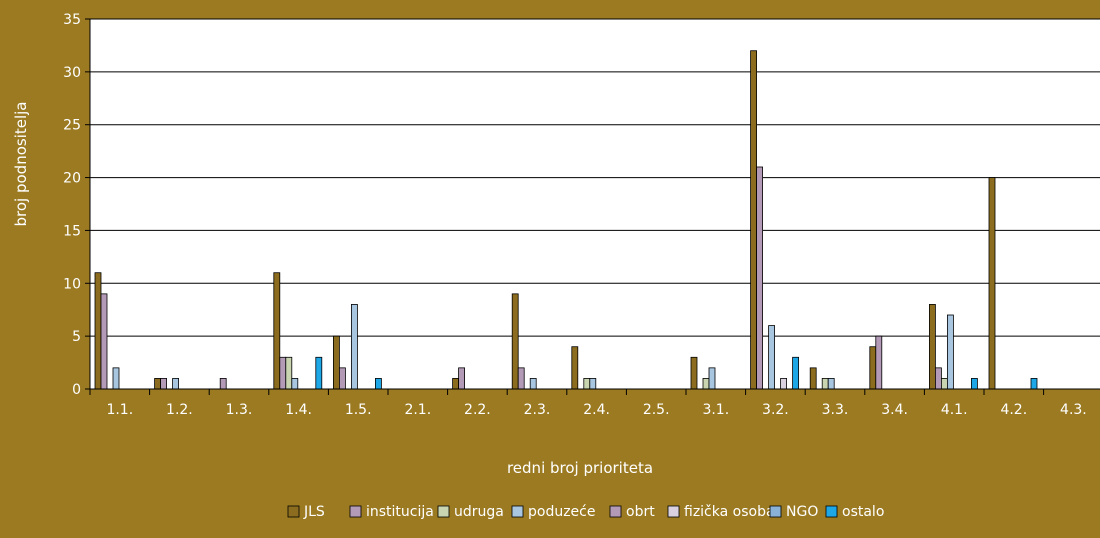 The image size is (1100, 538). I want to click on y-tick-label: 25, so click(72, 126).